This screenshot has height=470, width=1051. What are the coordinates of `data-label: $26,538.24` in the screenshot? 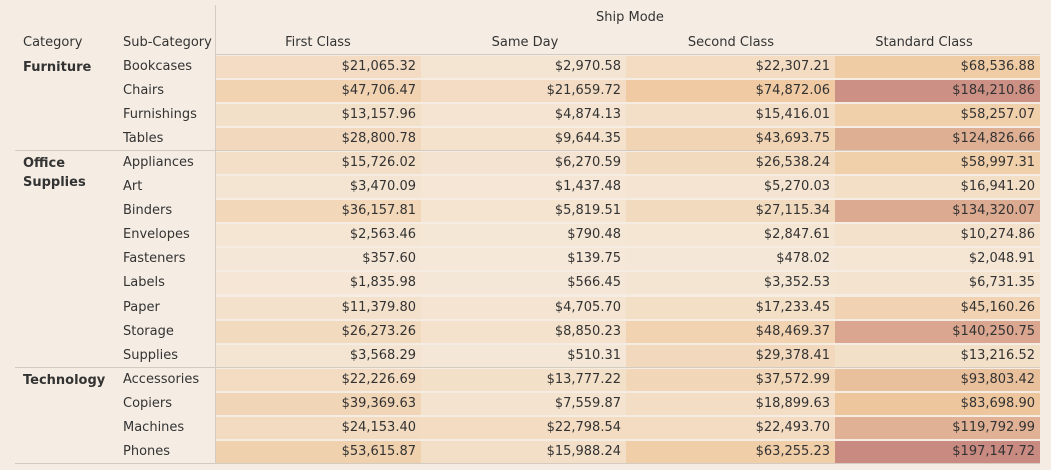 It's located at (792, 163).